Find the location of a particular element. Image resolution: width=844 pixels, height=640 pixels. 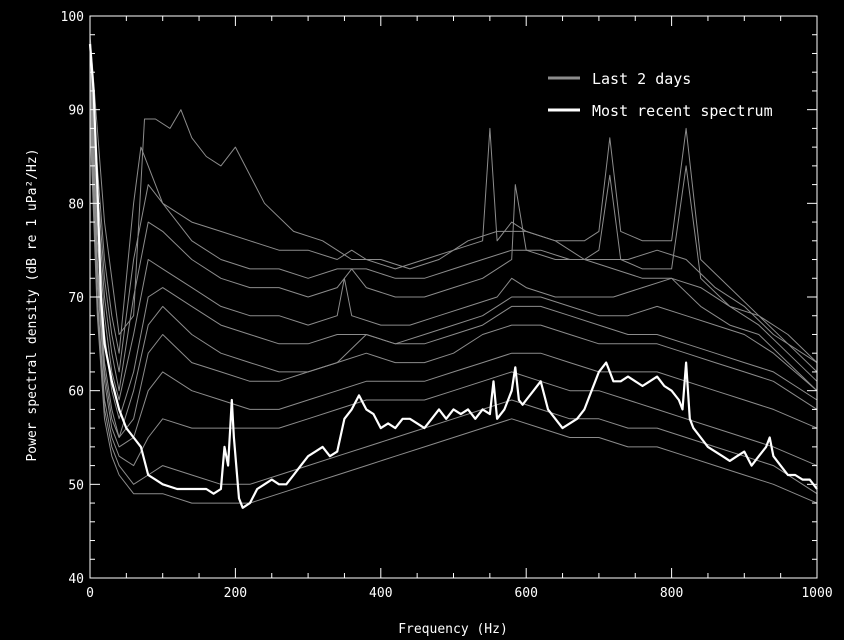

legend: Last 2 days Most recent spectrum is located at coordinates (660, 95).